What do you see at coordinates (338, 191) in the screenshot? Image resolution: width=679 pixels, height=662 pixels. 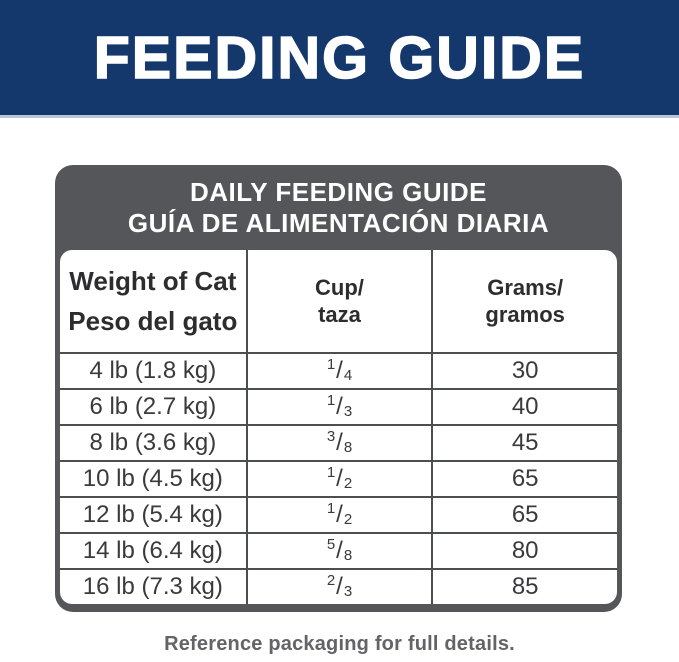 I see `guide-title-line-en: DAILY FEEDING GUIDE` at bounding box center [338, 191].